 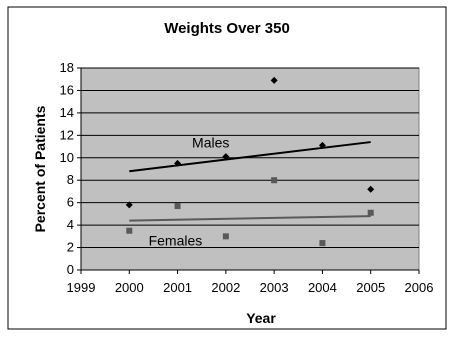 I want to click on x-tick-label: 2003, so click(x=274, y=287).